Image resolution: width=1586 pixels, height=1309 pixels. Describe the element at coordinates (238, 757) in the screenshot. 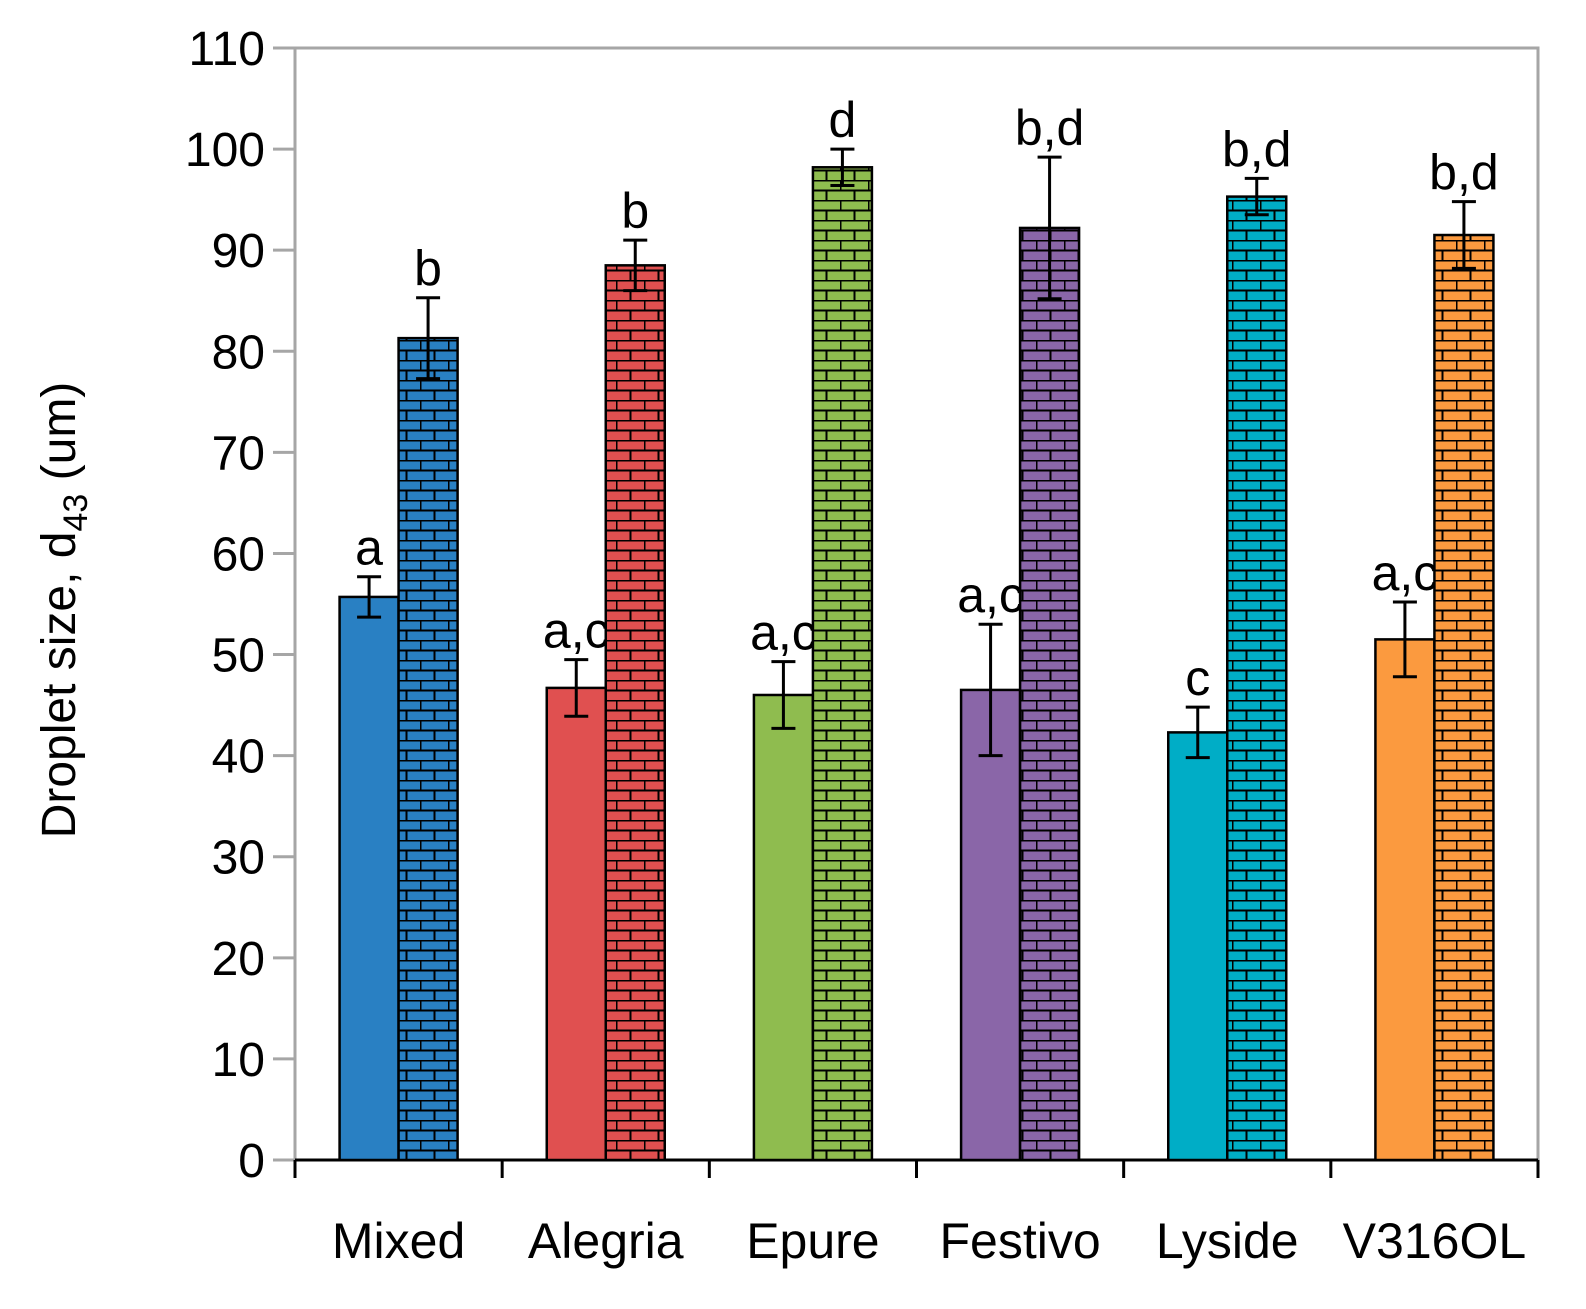

I see `y-tick-label: 40` at that location.